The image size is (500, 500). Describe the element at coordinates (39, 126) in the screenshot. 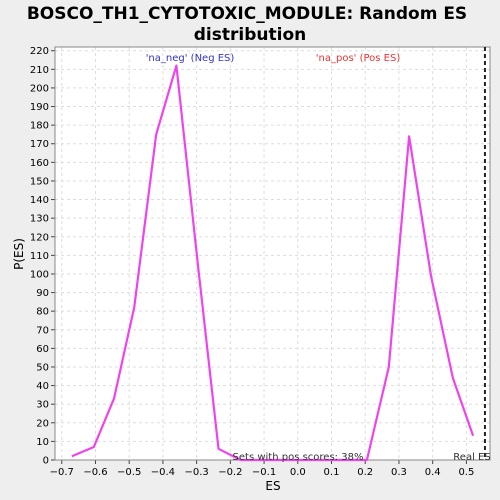

I see `y-tick-label: 180` at that location.